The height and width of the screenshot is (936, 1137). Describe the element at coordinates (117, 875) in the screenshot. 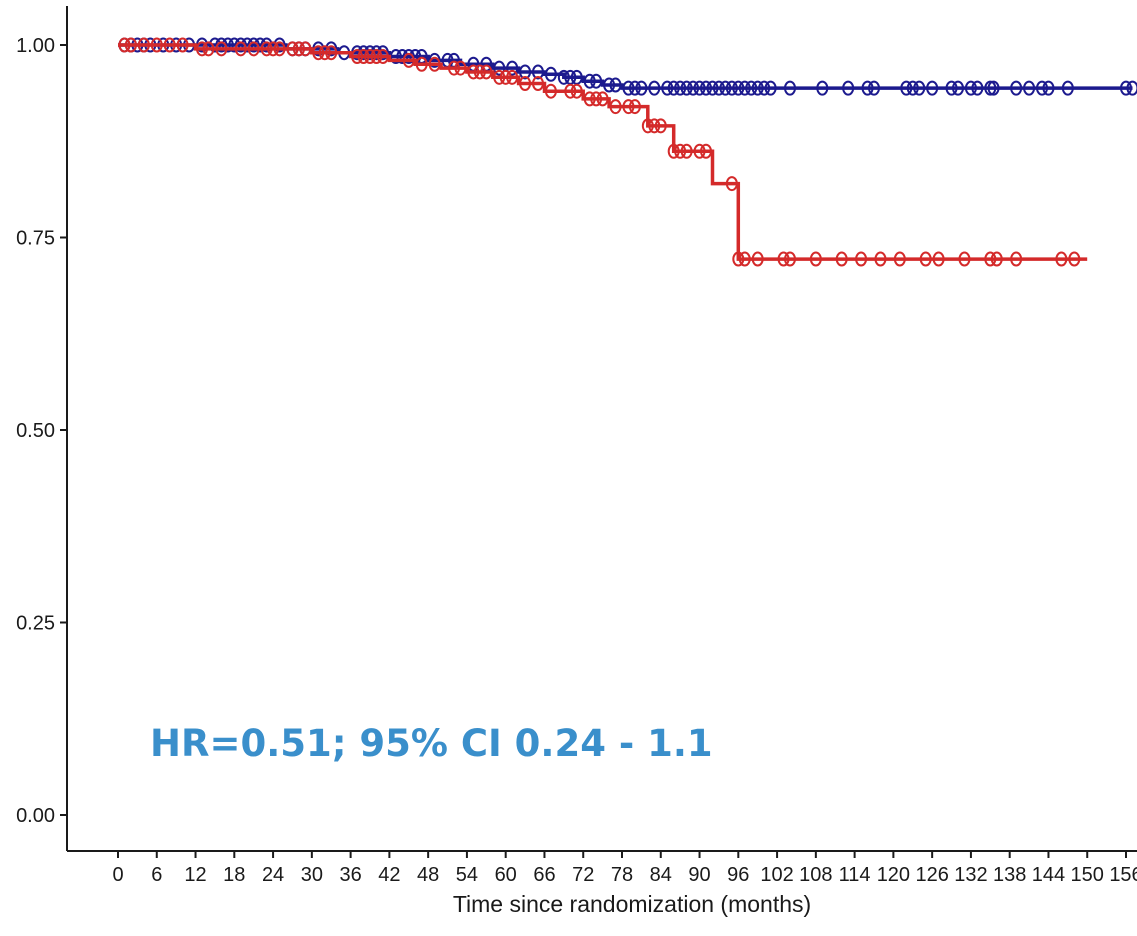

I see `x-tick-label: 0` at that location.